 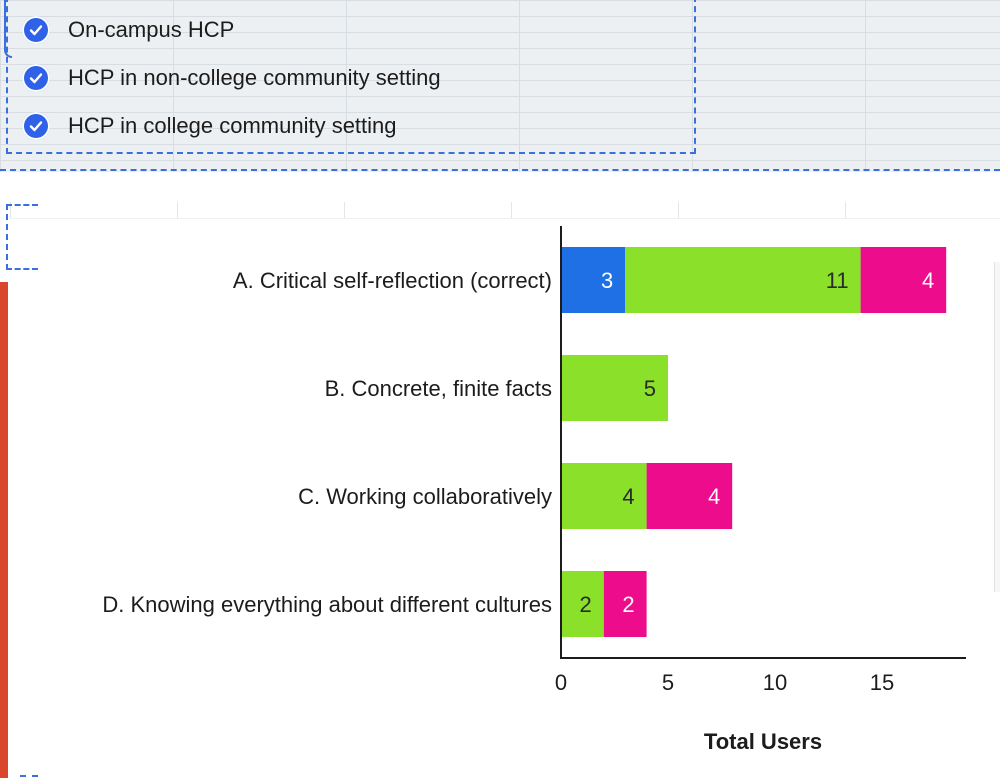 I want to click on legend-item-on-campus: On-campus HCP, so click(x=128, y=30).